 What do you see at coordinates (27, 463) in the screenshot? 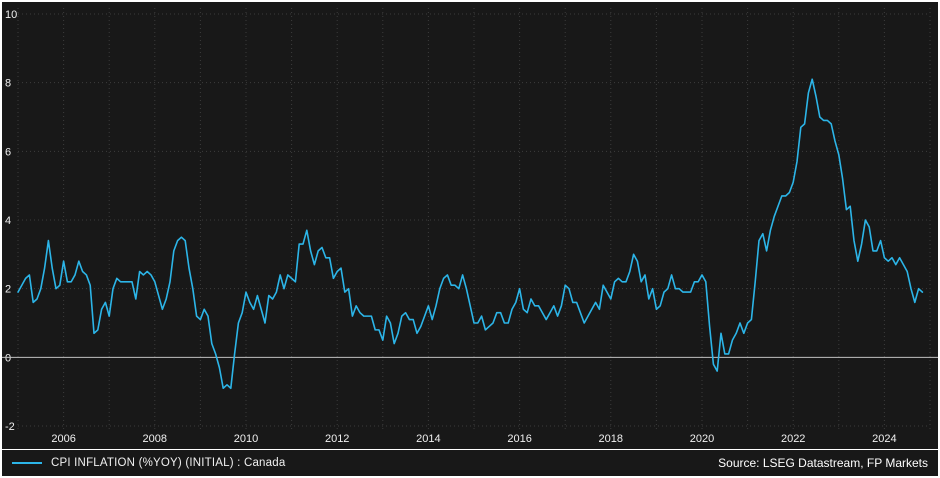
I see `legend-line-sample-icon` at bounding box center [27, 463].